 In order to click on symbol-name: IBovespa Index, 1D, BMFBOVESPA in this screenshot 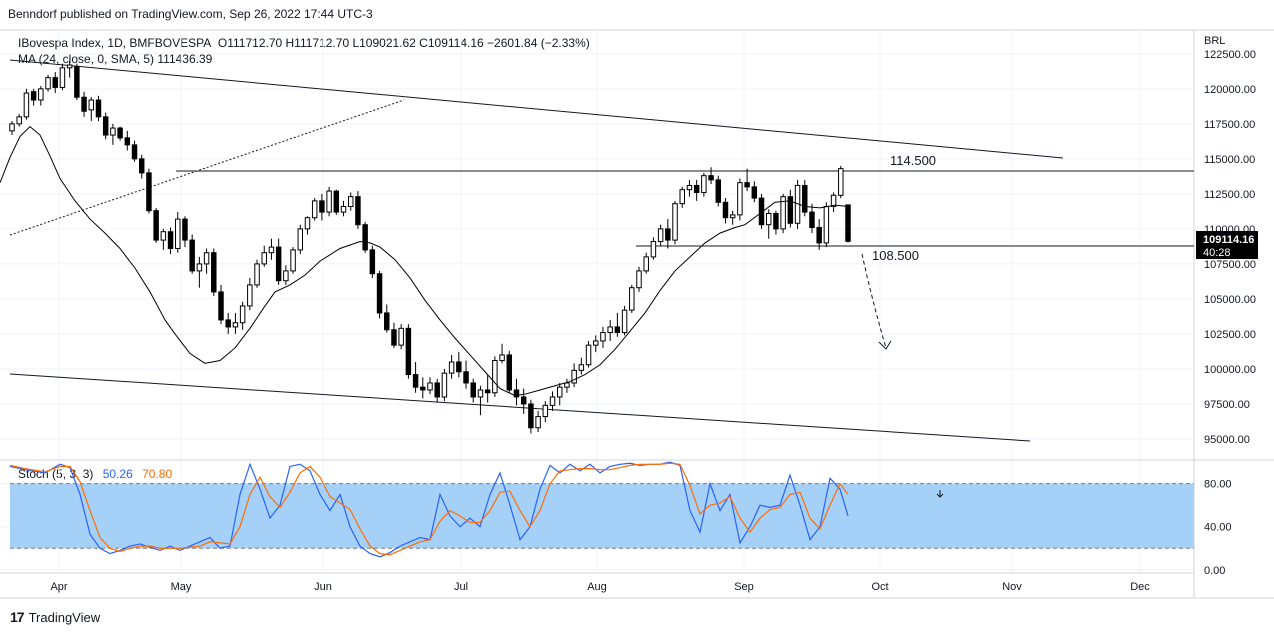, I will do `click(114, 43)`.